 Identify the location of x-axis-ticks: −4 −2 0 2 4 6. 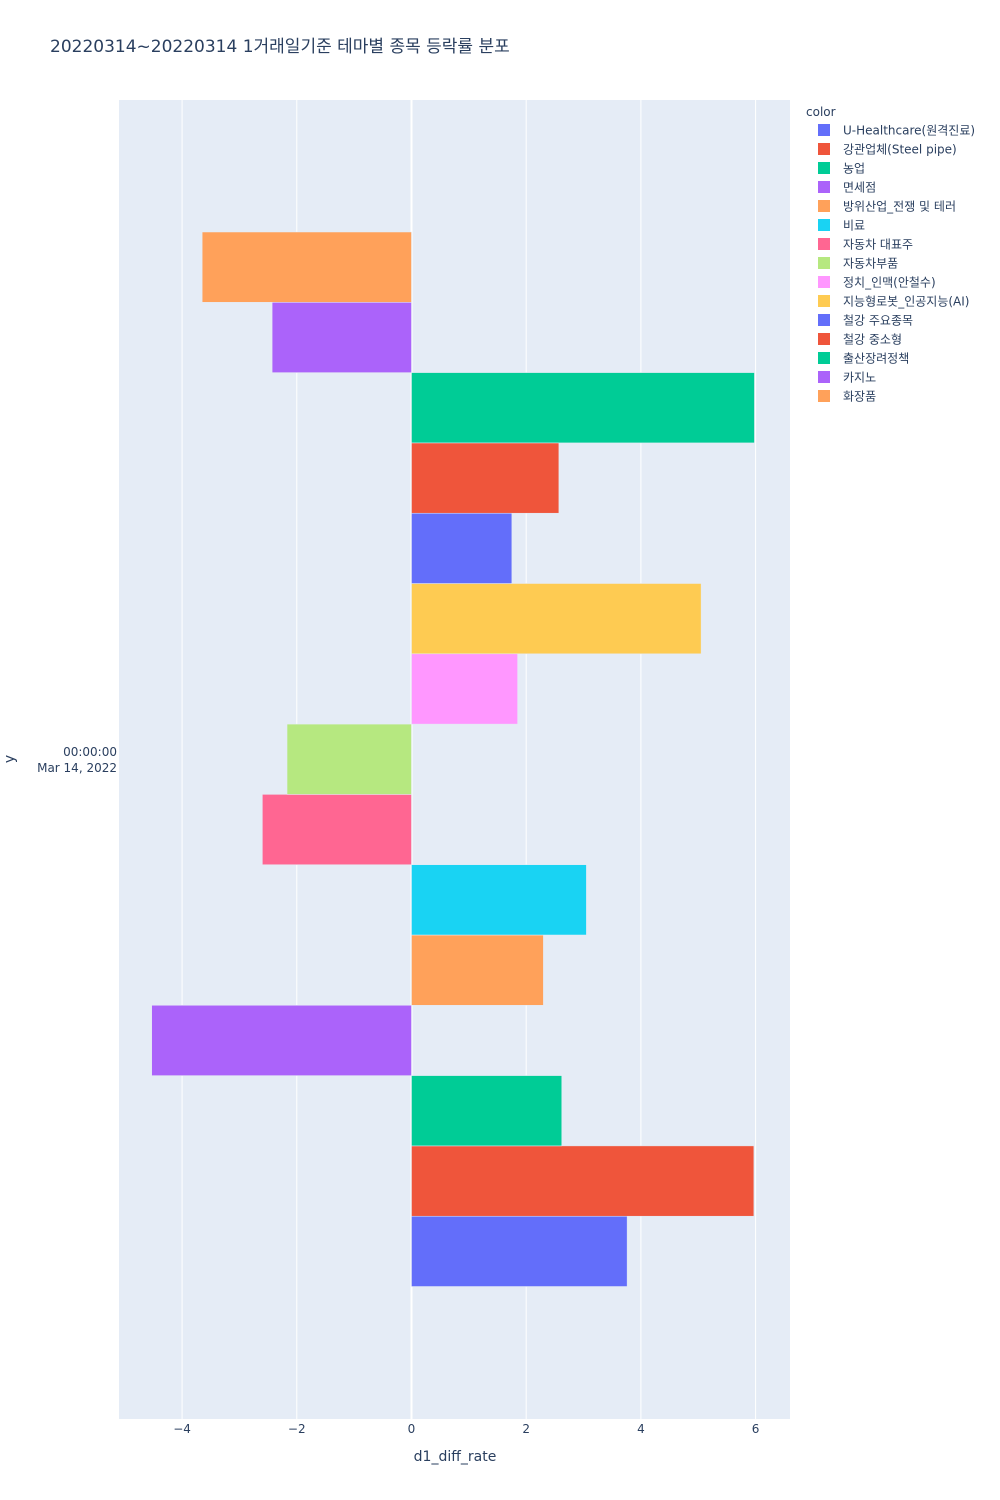
(466, 1429).